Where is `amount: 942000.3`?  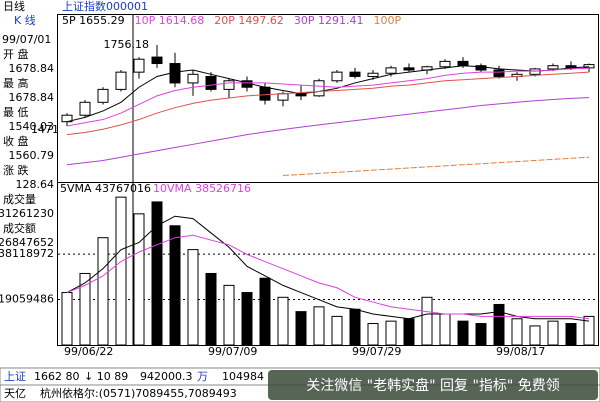
amount: 942000.3 is located at coordinates (166, 376).